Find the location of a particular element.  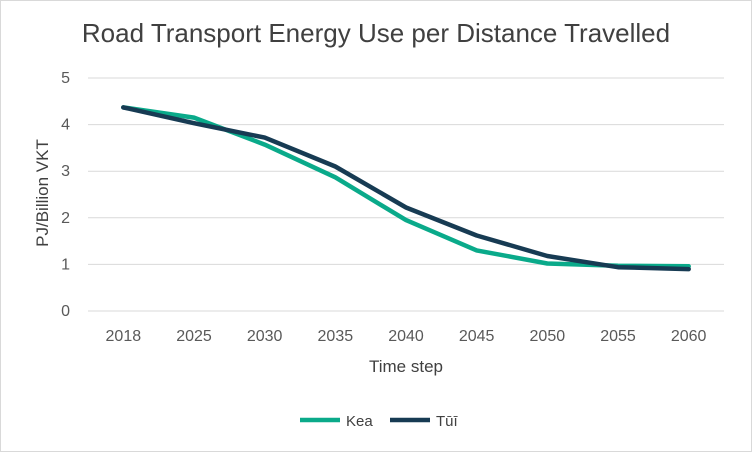

x-tick-labels: 2018 2025 2030 2035 2040 2045 2050 2055 2060 is located at coordinates (406, 336).